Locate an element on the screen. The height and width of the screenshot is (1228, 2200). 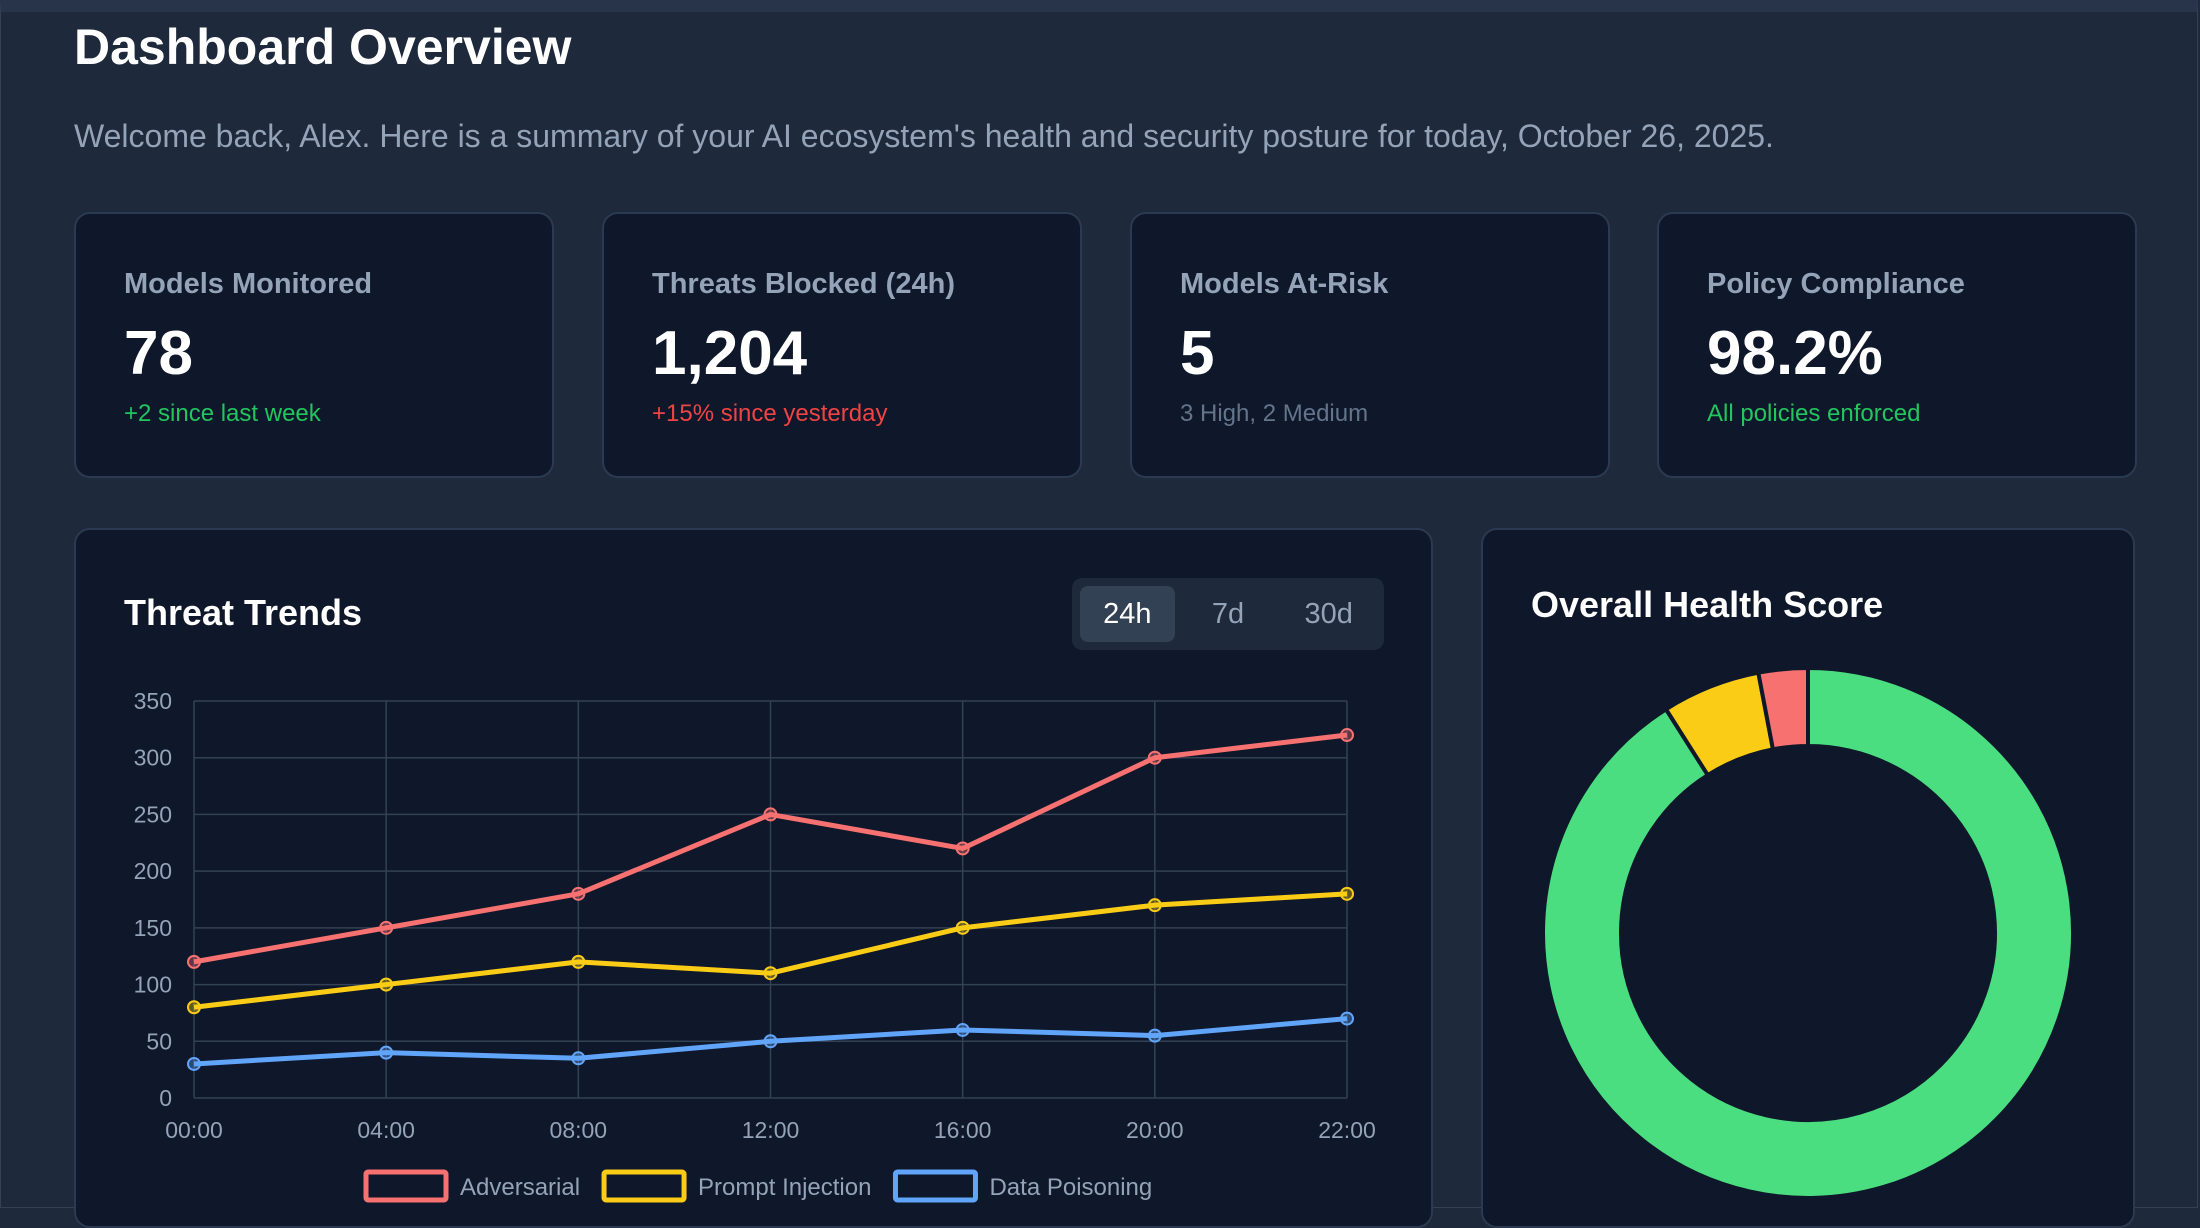
x-tick-label: 08:00 is located at coordinates (579, 1130).